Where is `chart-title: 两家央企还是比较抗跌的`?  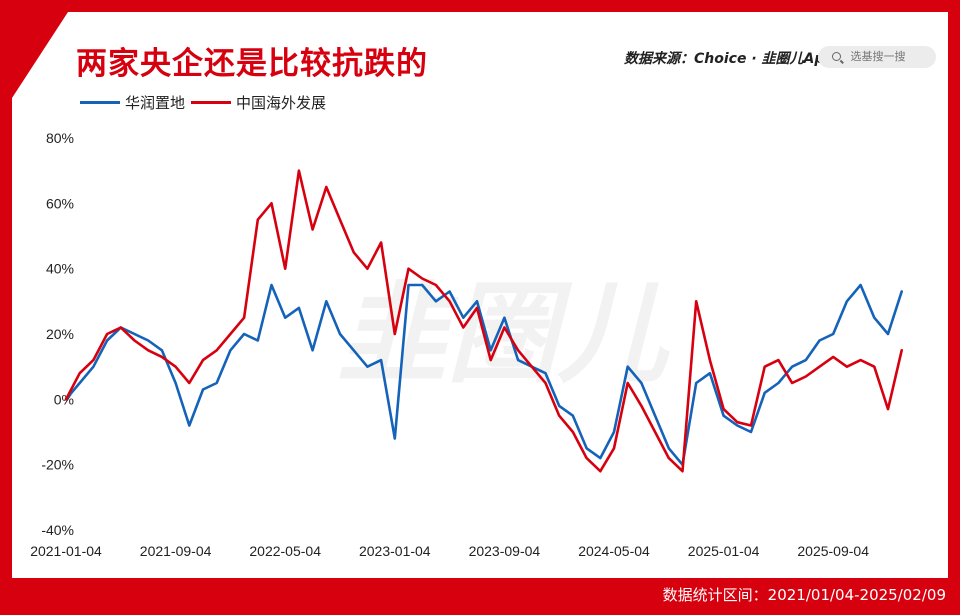 chart-title: 两家央企还是比较抗跌的 is located at coordinates (252, 64).